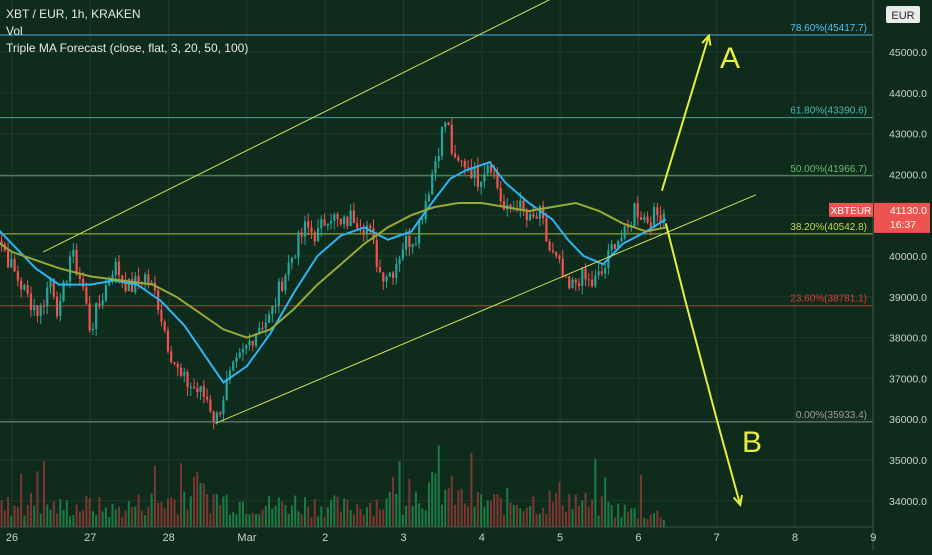 This screenshot has height=555, width=932. Describe the element at coordinates (560, 538) in the screenshot. I see `time-tick-label: 5` at that location.